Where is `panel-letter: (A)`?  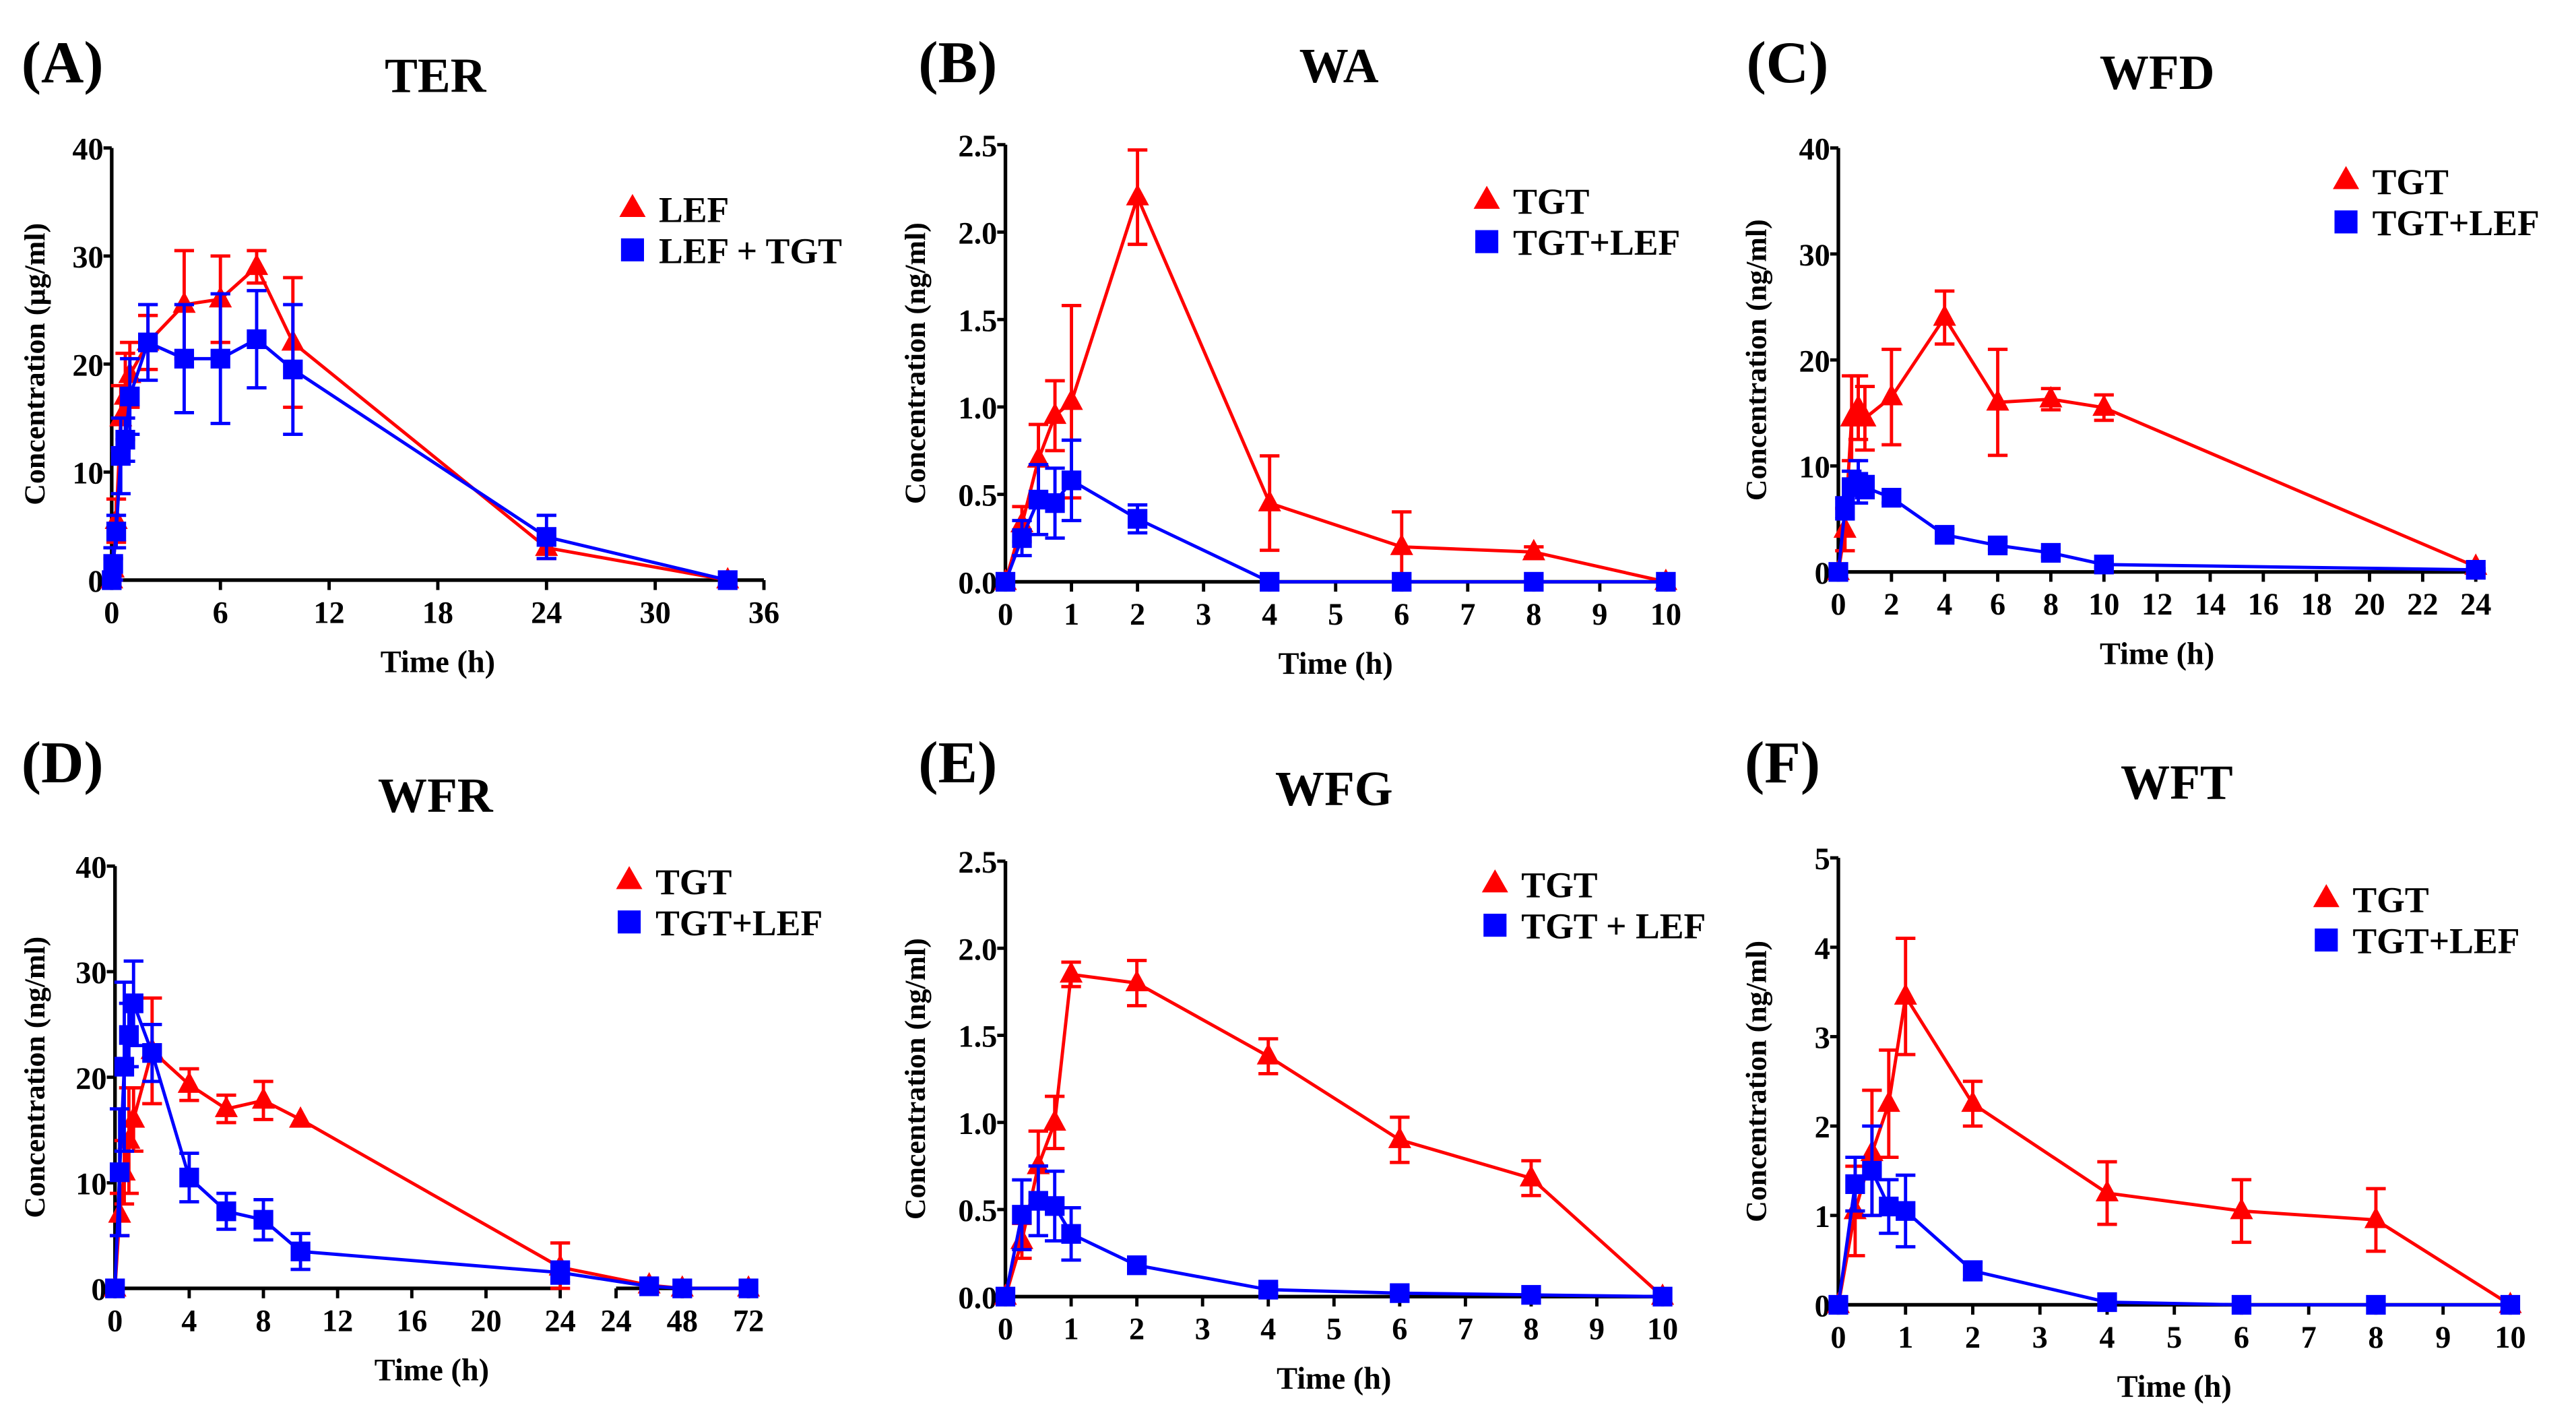 panel-letter: (A) is located at coordinates (63, 63).